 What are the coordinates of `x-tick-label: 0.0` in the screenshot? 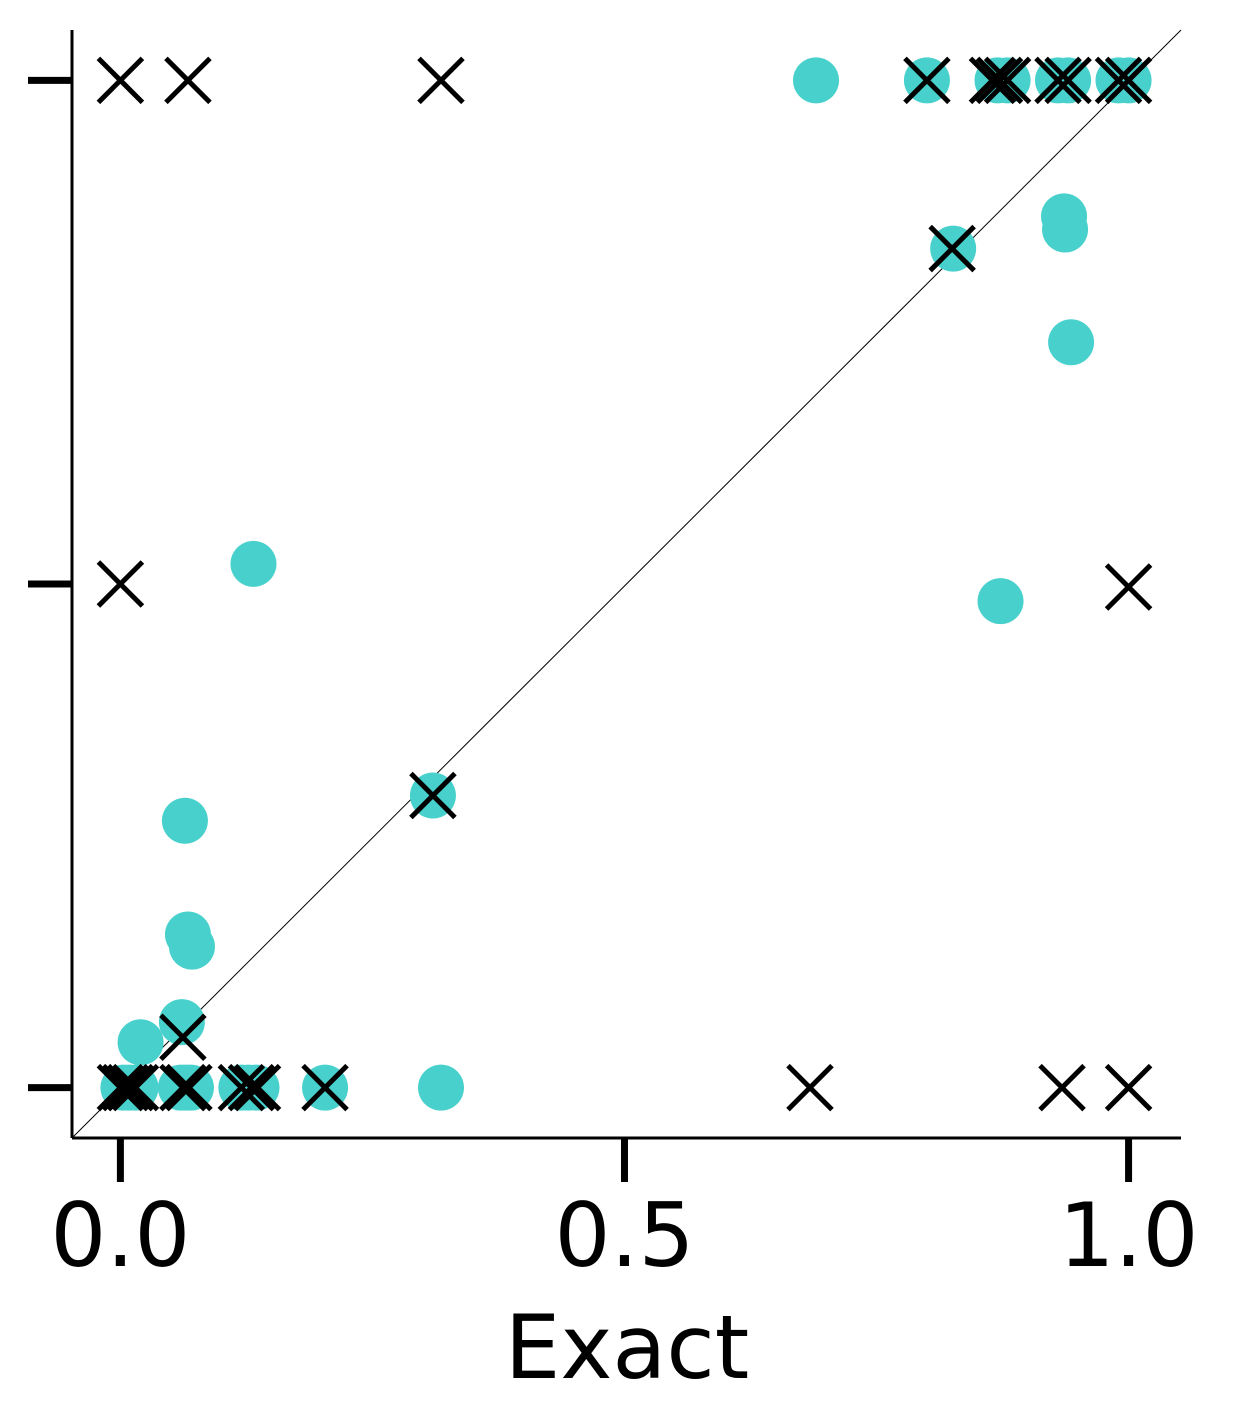 It's located at (120, 1235).